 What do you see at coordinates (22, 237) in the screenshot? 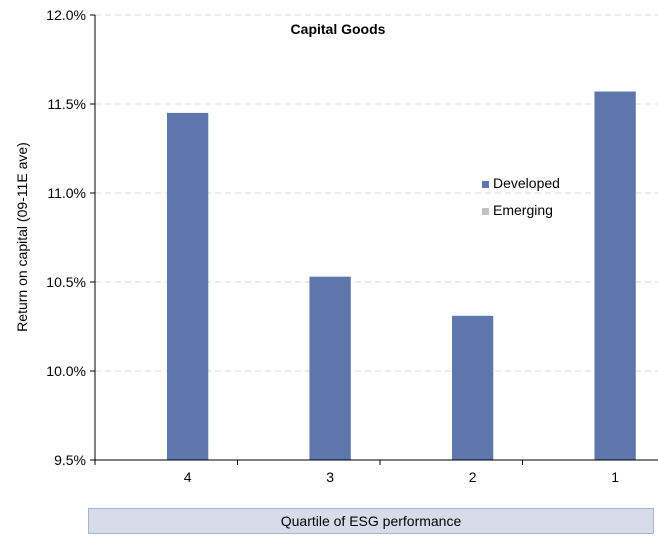
I see `y-axis-label: Return on capital (09-11E ave)` at bounding box center [22, 237].